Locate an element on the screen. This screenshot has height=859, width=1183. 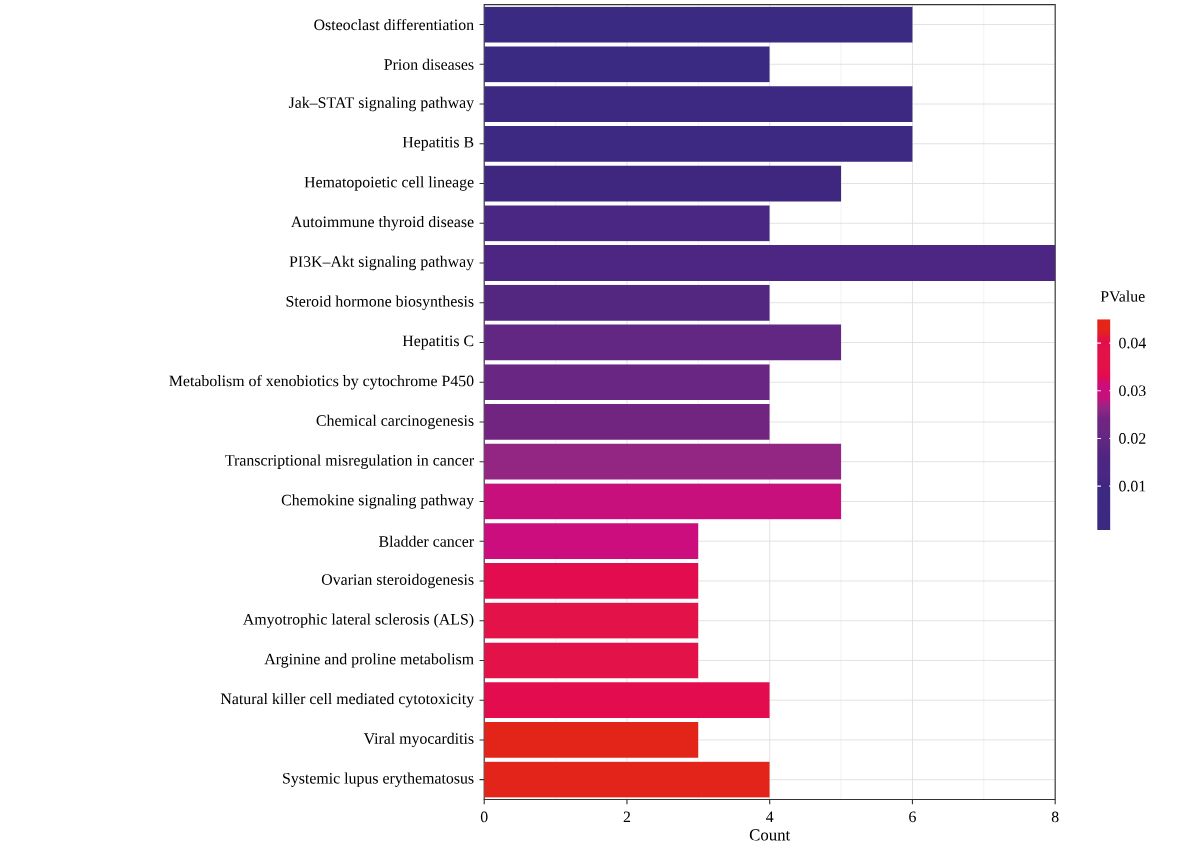
x-tick-label: 6 is located at coordinates (912, 817).